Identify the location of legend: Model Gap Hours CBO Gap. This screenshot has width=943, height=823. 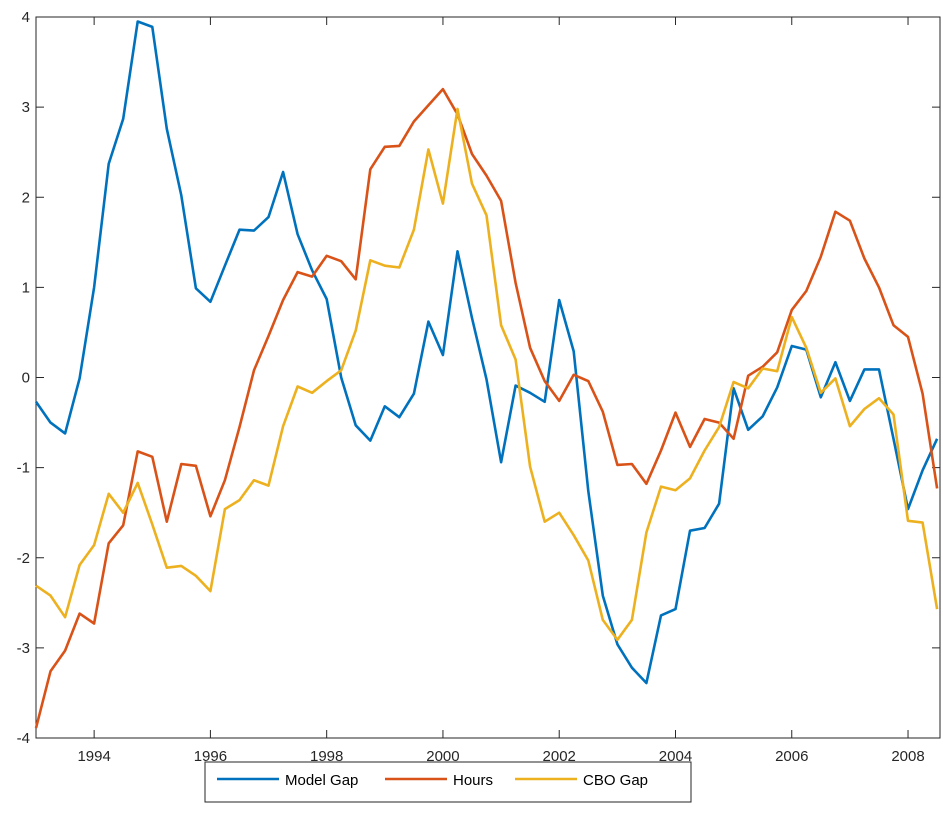
(448, 782).